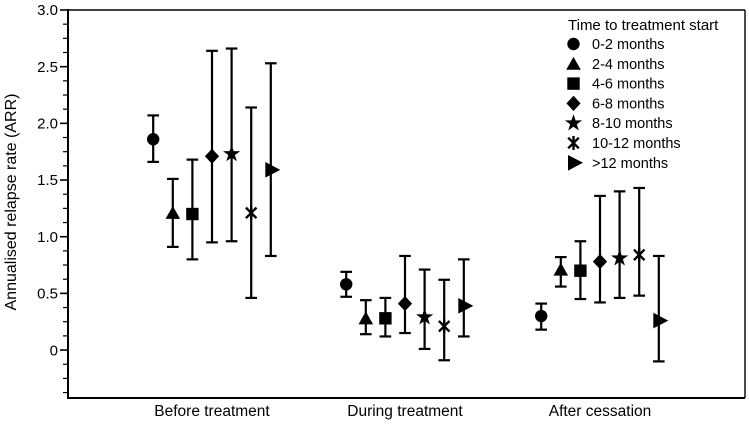 This screenshot has width=749, height=424. I want to click on y-tick-label: 3.0, so click(47, 10).